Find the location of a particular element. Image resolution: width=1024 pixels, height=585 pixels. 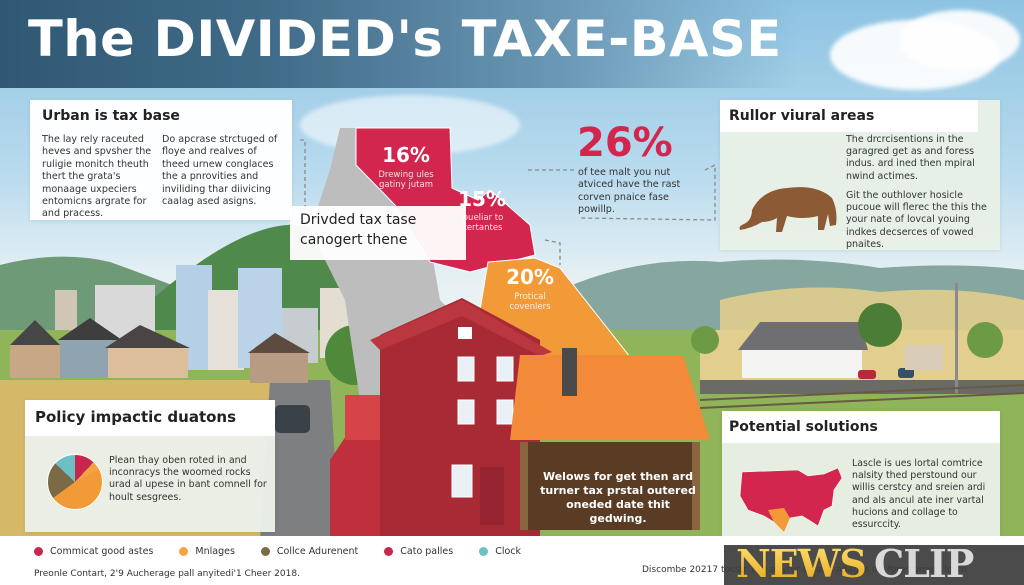

rural-card-header is located at coordinates (849, 116).